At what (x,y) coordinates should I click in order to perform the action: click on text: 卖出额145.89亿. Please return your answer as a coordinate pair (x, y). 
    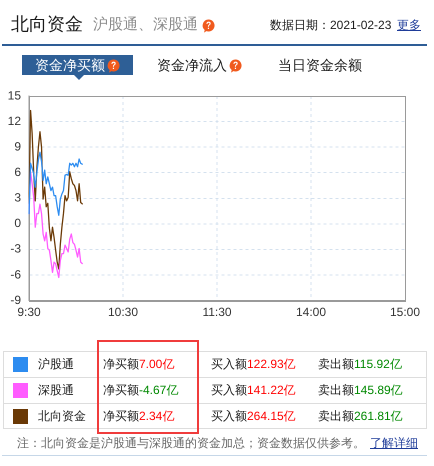
    Looking at the image, I should click on (360, 390).